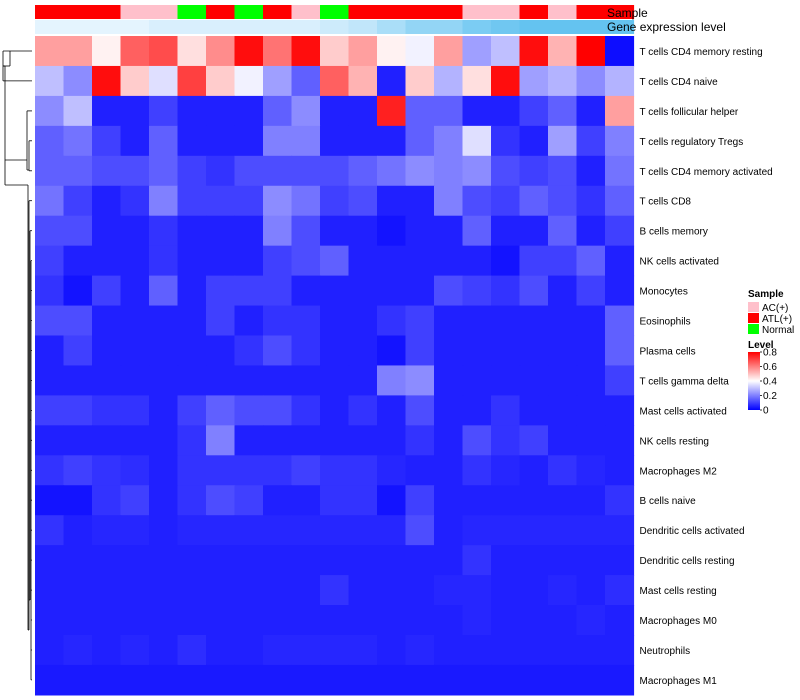 The image size is (800, 700). What do you see at coordinates (335, 19) in the screenshot?
I see `annotation-track` at bounding box center [335, 19].